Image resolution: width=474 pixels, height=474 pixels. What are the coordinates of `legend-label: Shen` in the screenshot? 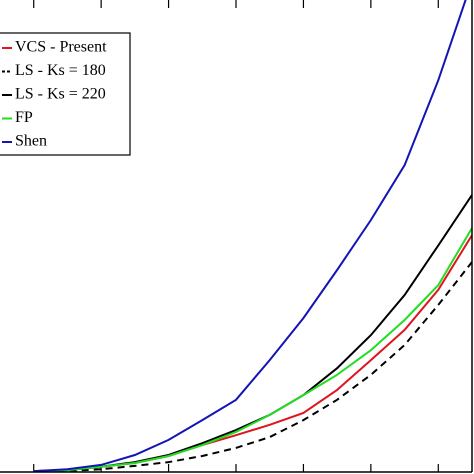 It's located at (31, 141).